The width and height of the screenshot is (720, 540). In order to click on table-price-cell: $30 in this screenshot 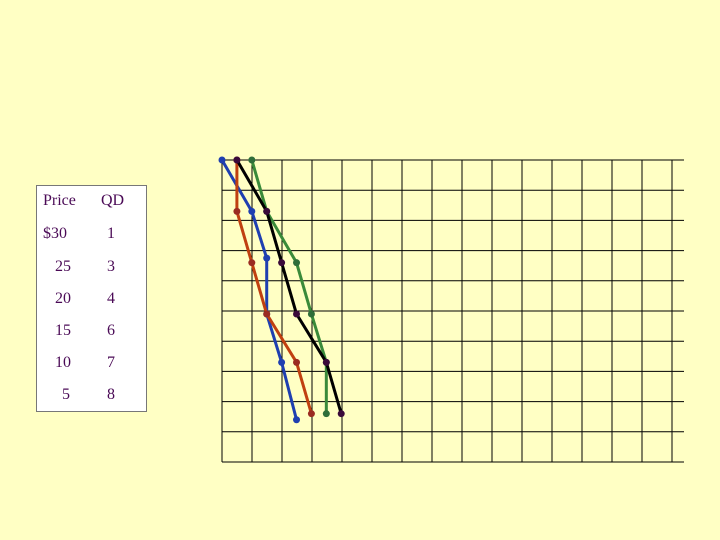, I will do `click(55, 233)`.